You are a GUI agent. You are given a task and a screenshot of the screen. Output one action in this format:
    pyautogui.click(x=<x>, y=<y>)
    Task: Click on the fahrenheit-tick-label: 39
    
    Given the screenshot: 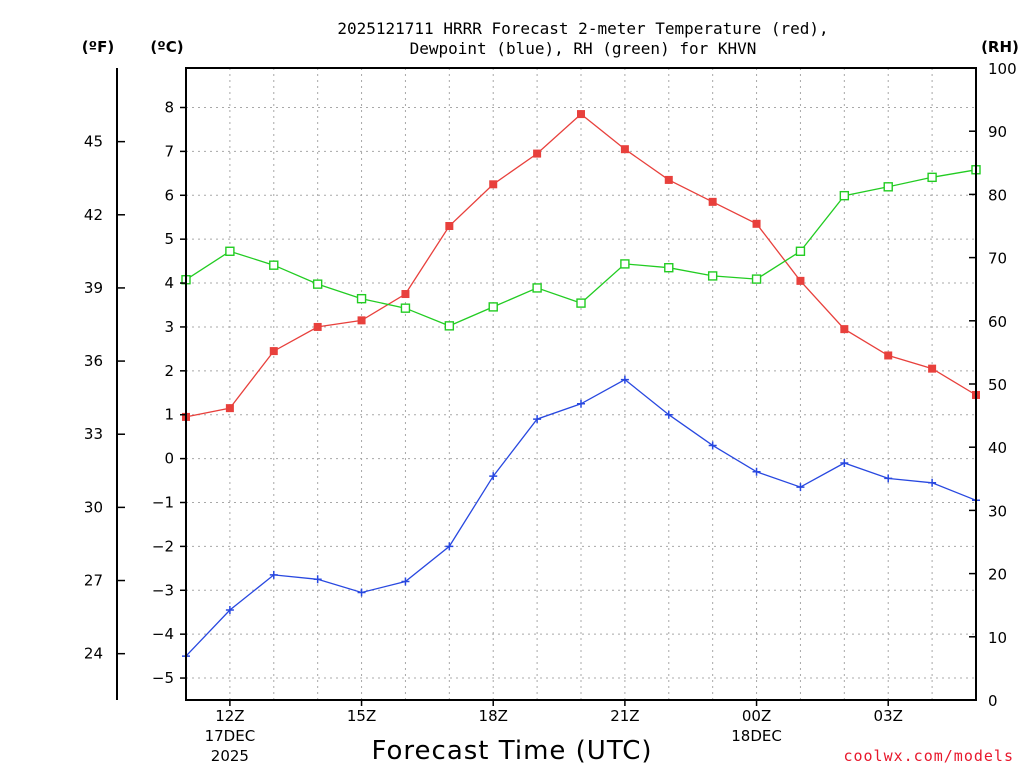 What is the action you would take?
    pyautogui.click(x=93, y=288)
    